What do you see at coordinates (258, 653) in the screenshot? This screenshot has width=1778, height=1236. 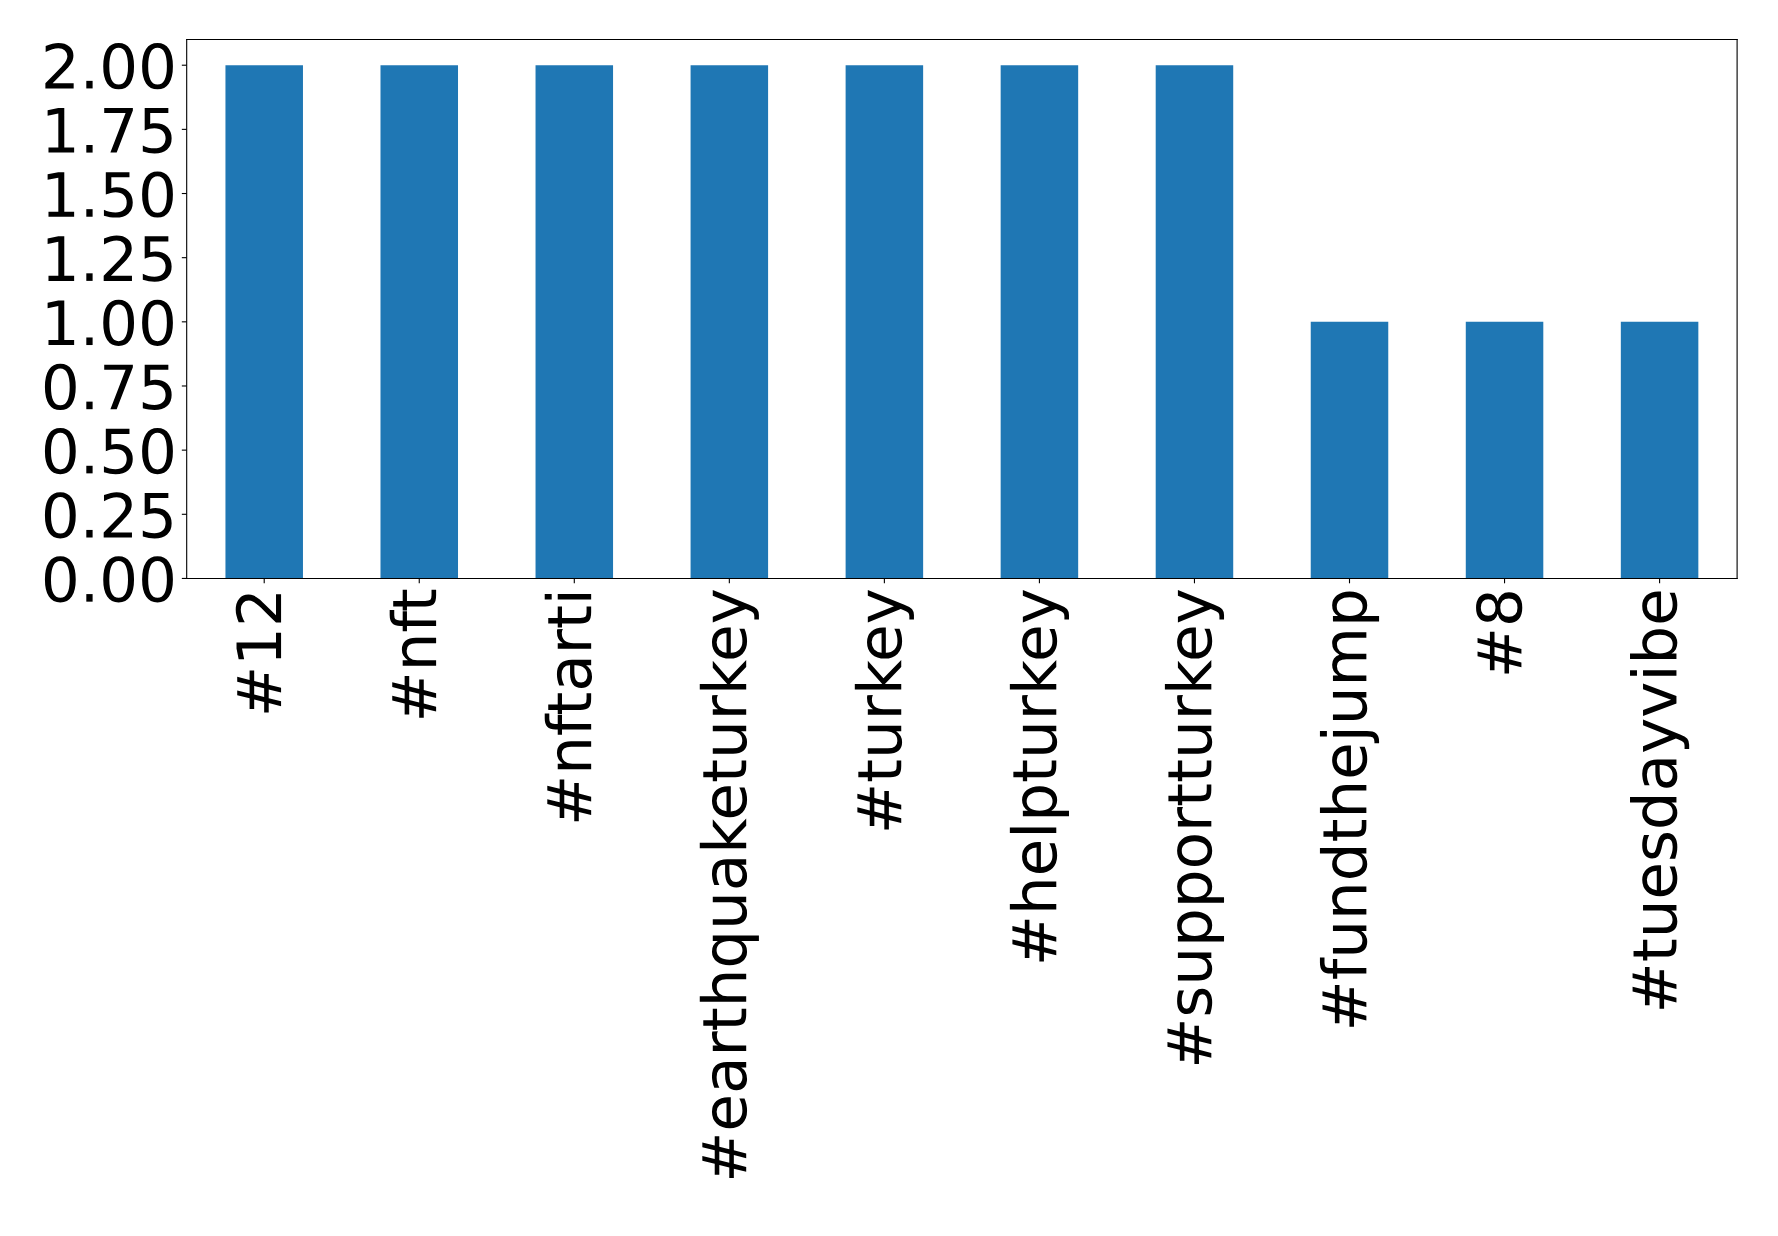 I see `x-tick-label: #12` at bounding box center [258, 653].